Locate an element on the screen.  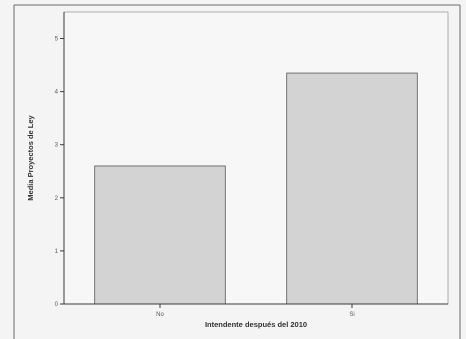
x-tick-label: No is located at coordinates (160, 315).